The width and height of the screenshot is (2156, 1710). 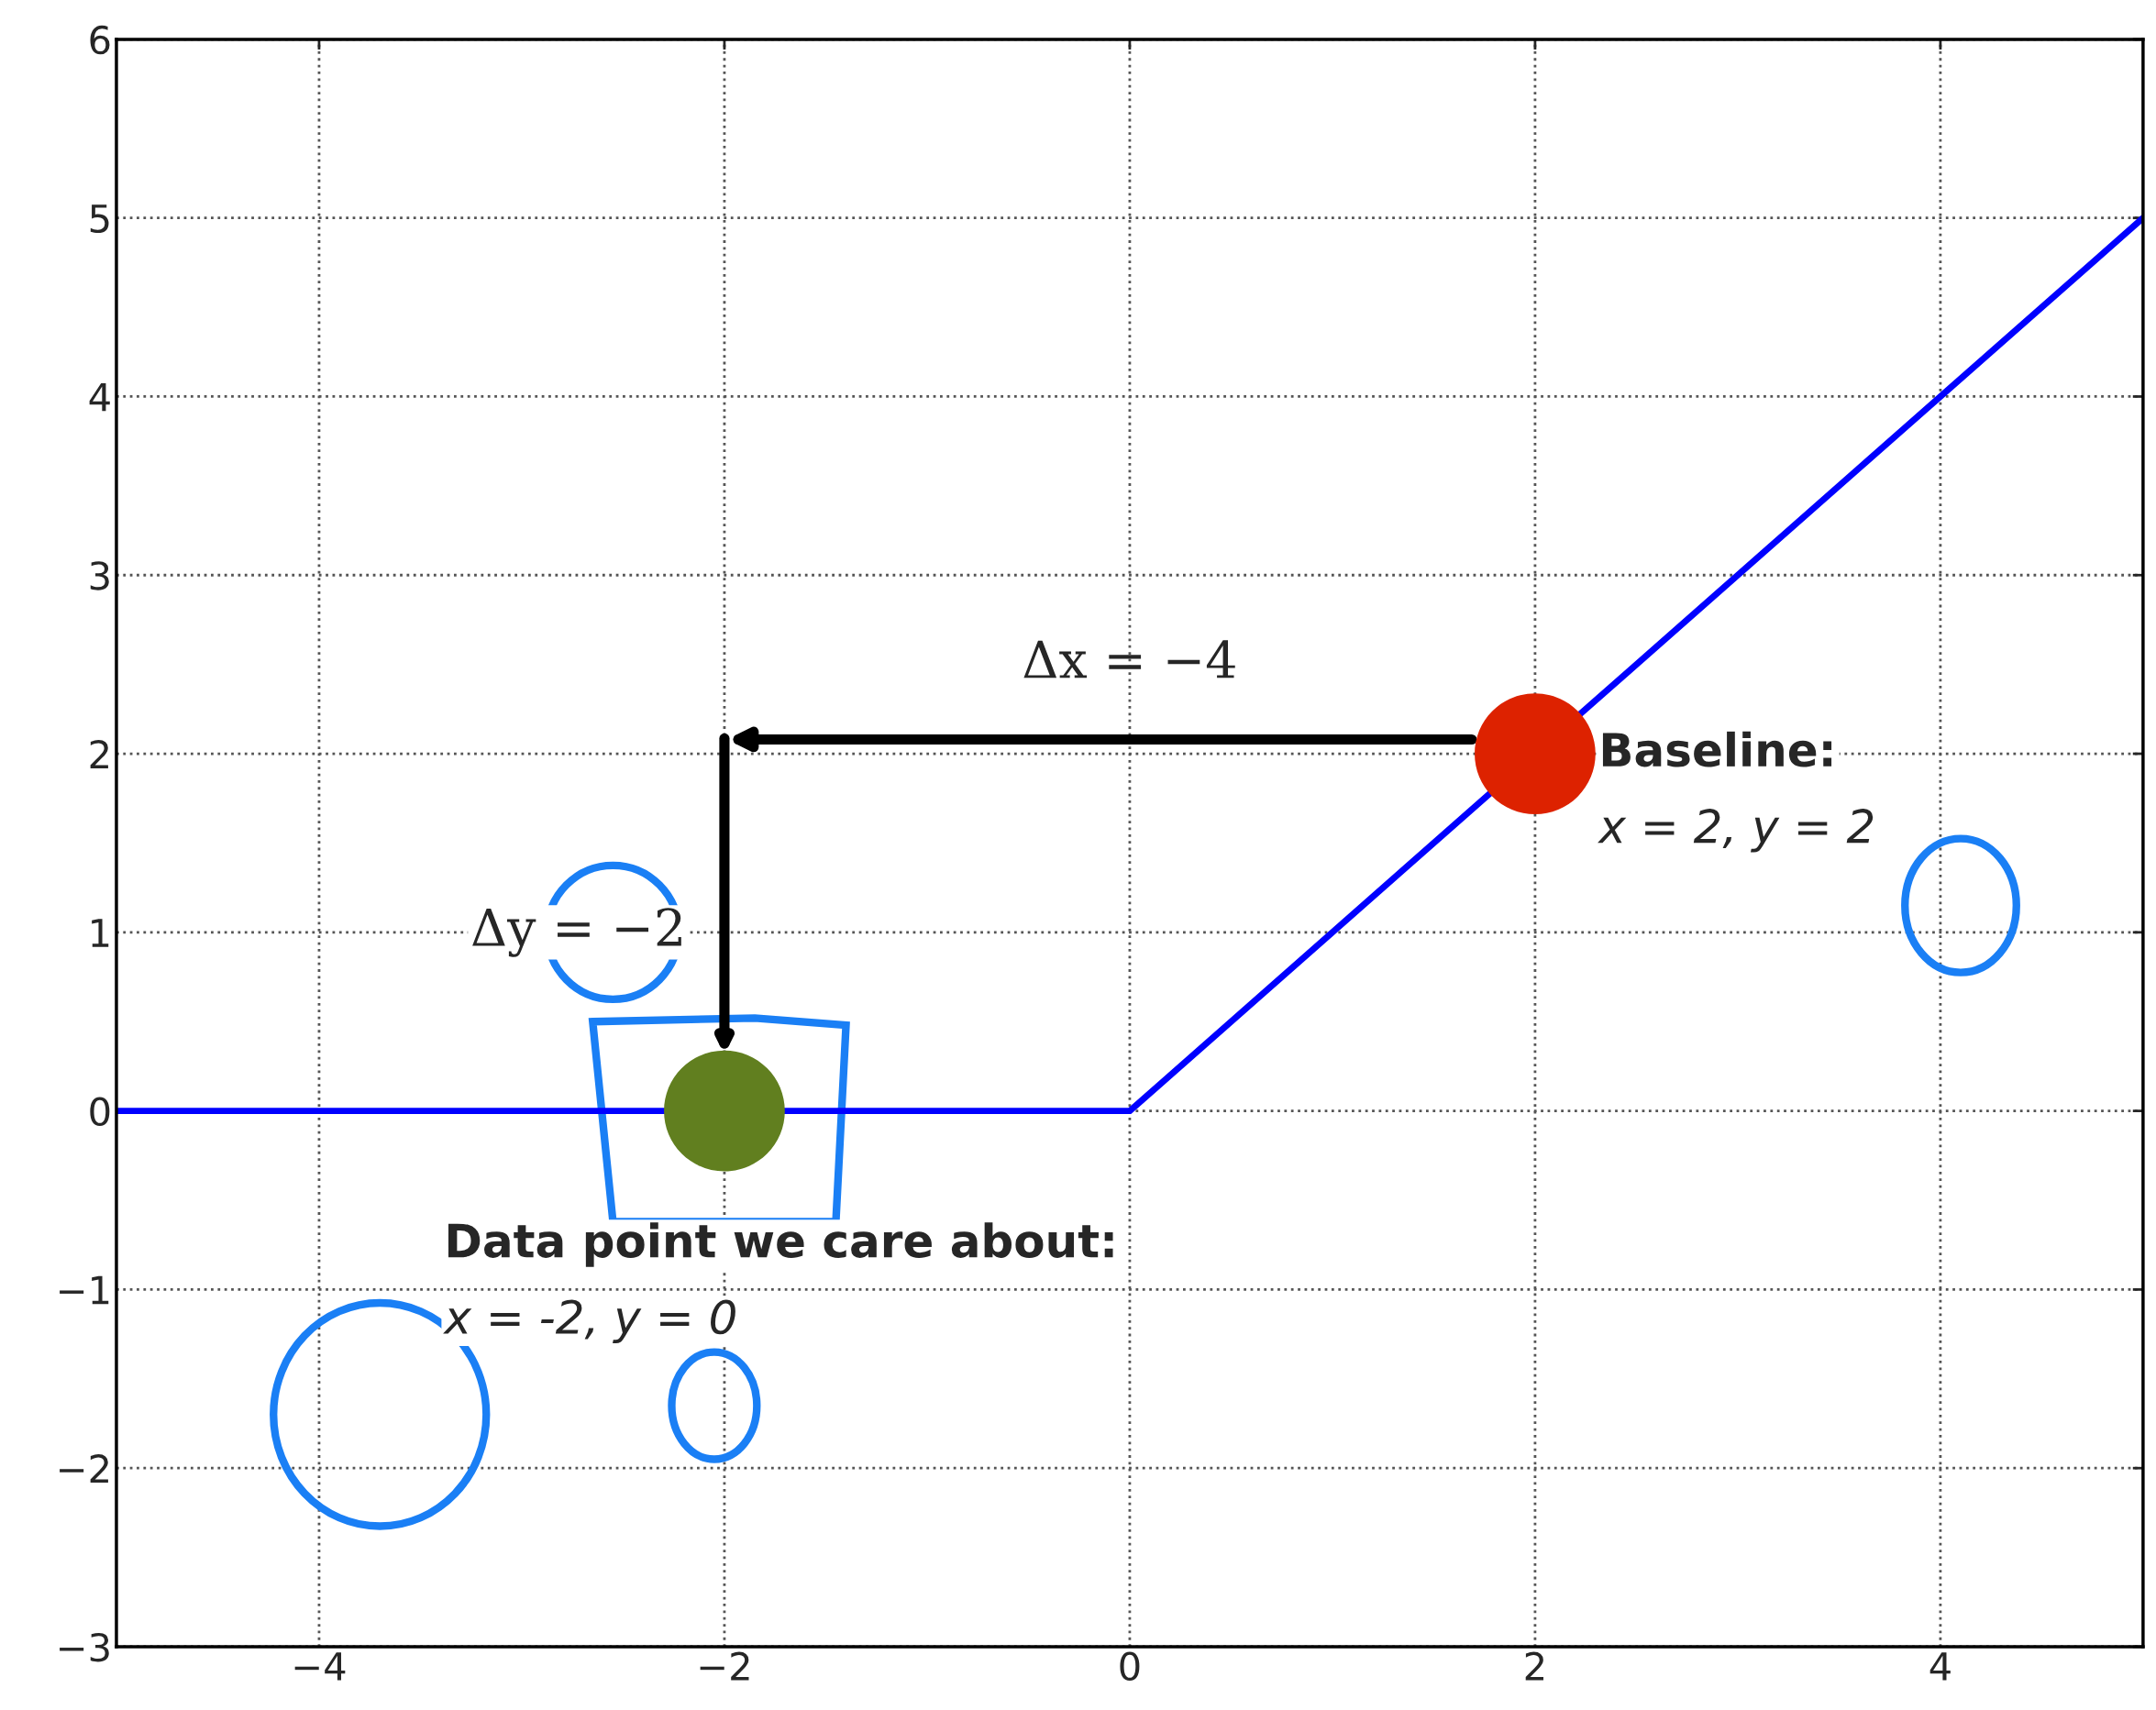 I want to click on y-tick-label: 2, so click(x=99, y=753).